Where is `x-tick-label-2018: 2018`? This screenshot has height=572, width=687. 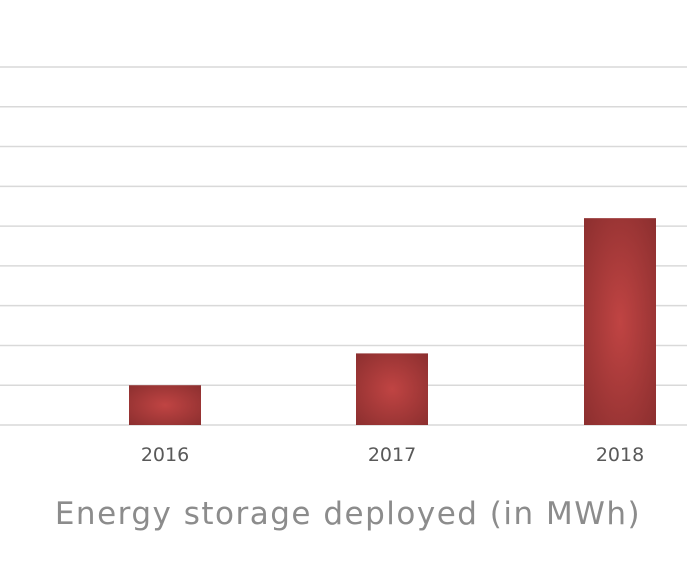 x-tick-label-2018: 2018 is located at coordinates (620, 455).